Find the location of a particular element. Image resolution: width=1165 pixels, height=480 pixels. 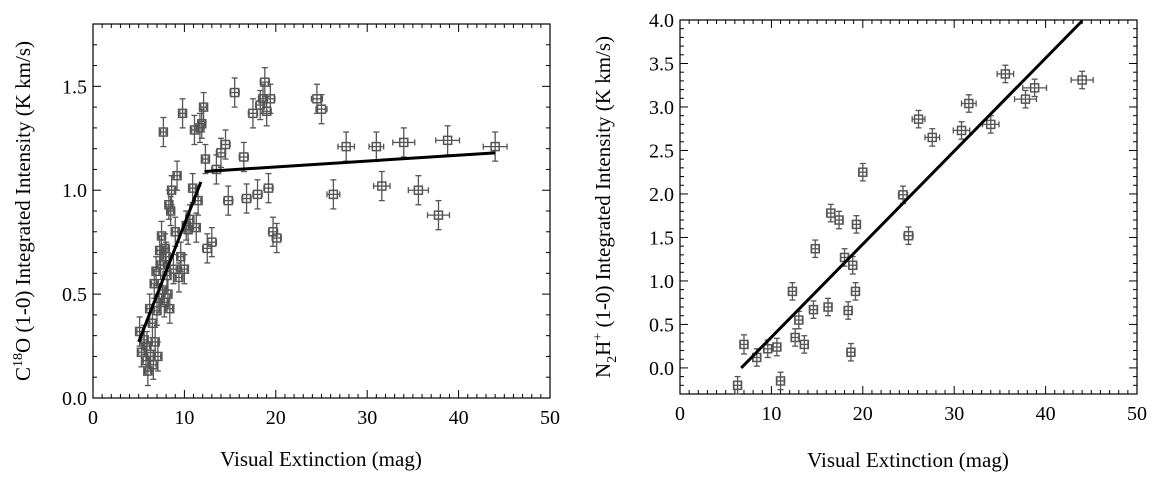

right-y-label-mid: H is located at coordinates (603, 348).